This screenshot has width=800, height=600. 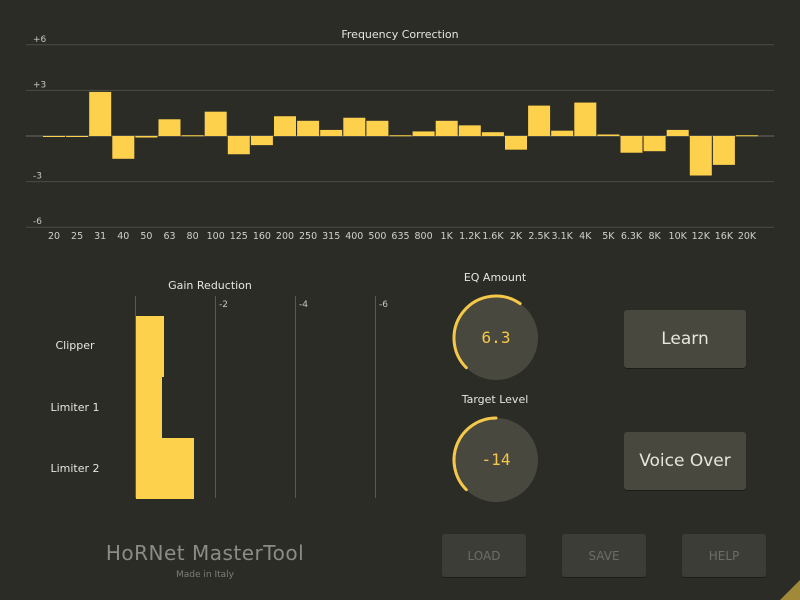 I want to click on limiter-2-label: Limiter 2, so click(x=75, y=468).